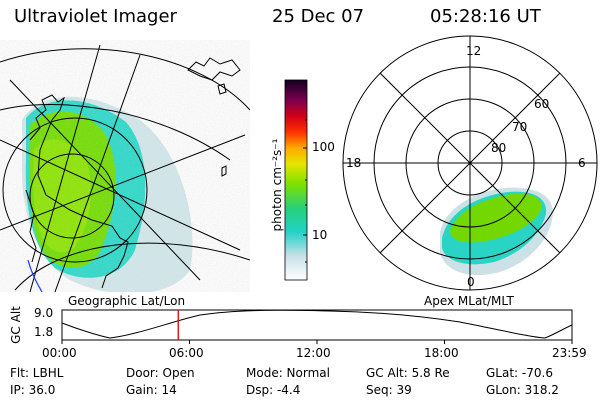 The height and width of the screenshot is (400, 600). I want to click on lat-label-80: 80, so click(499, 148).